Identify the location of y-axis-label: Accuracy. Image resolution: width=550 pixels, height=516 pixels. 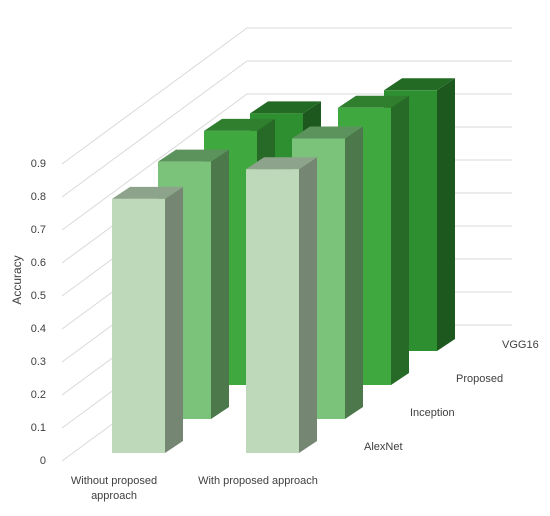
(17, 279).